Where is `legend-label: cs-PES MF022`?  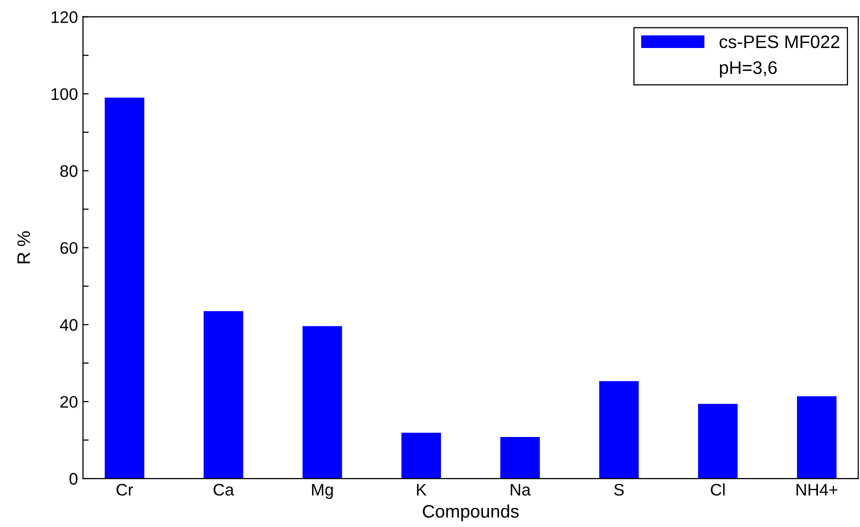
legend-label: cs-PES MF022 is located at coordinates (780, 41).